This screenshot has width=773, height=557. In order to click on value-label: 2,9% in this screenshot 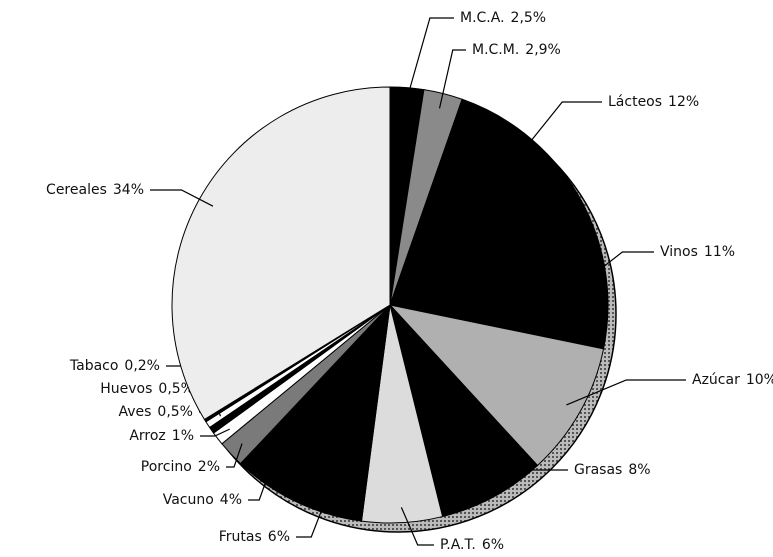, I will do `click(543, 50)`.